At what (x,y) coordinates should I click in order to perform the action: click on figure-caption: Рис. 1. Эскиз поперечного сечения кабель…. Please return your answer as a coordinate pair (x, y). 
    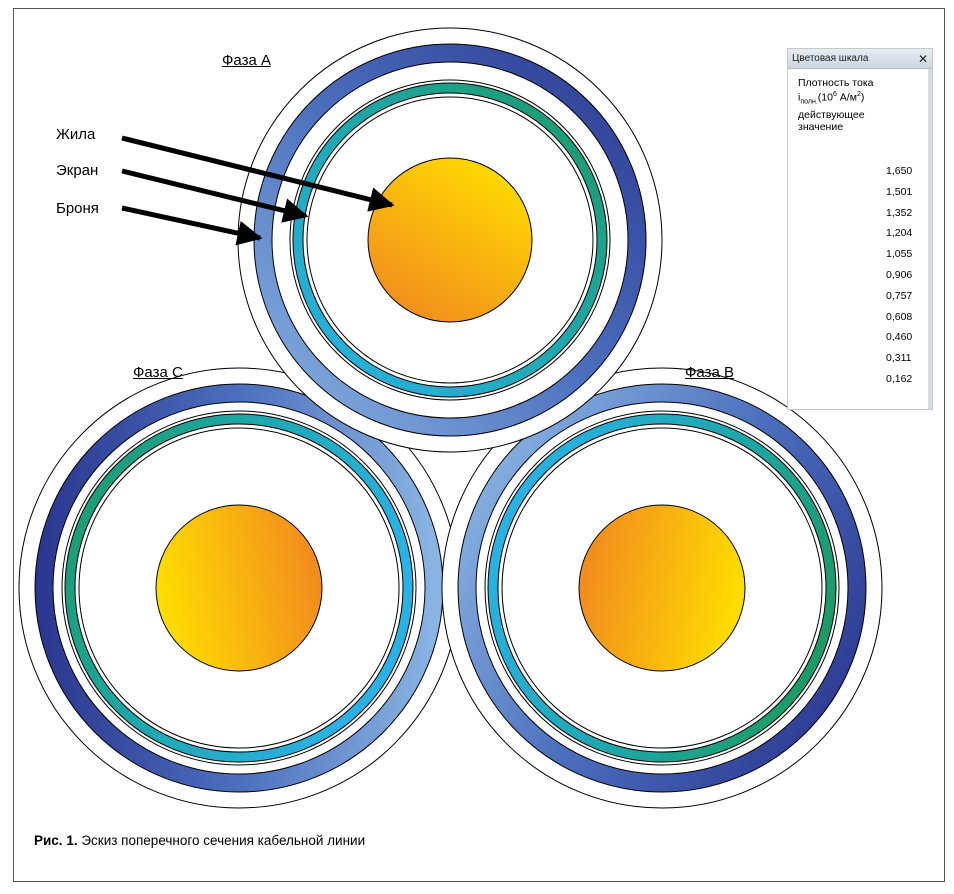
    Looking at the image, I should click on (199, 840).